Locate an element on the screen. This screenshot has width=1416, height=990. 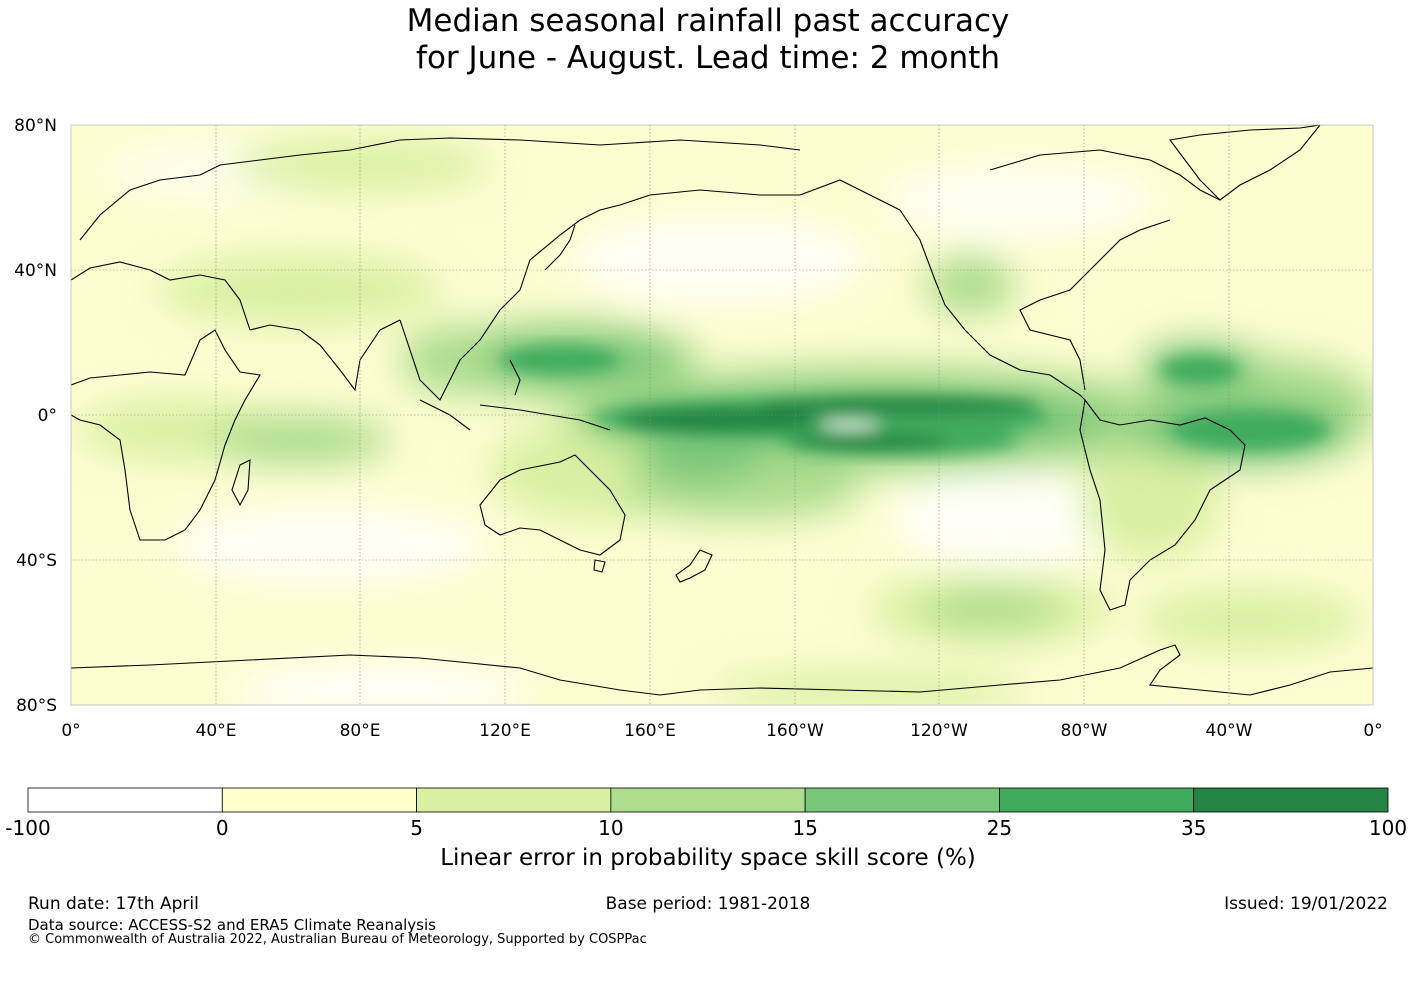
lat-label: 40°N is located at coordinates (35, 271).